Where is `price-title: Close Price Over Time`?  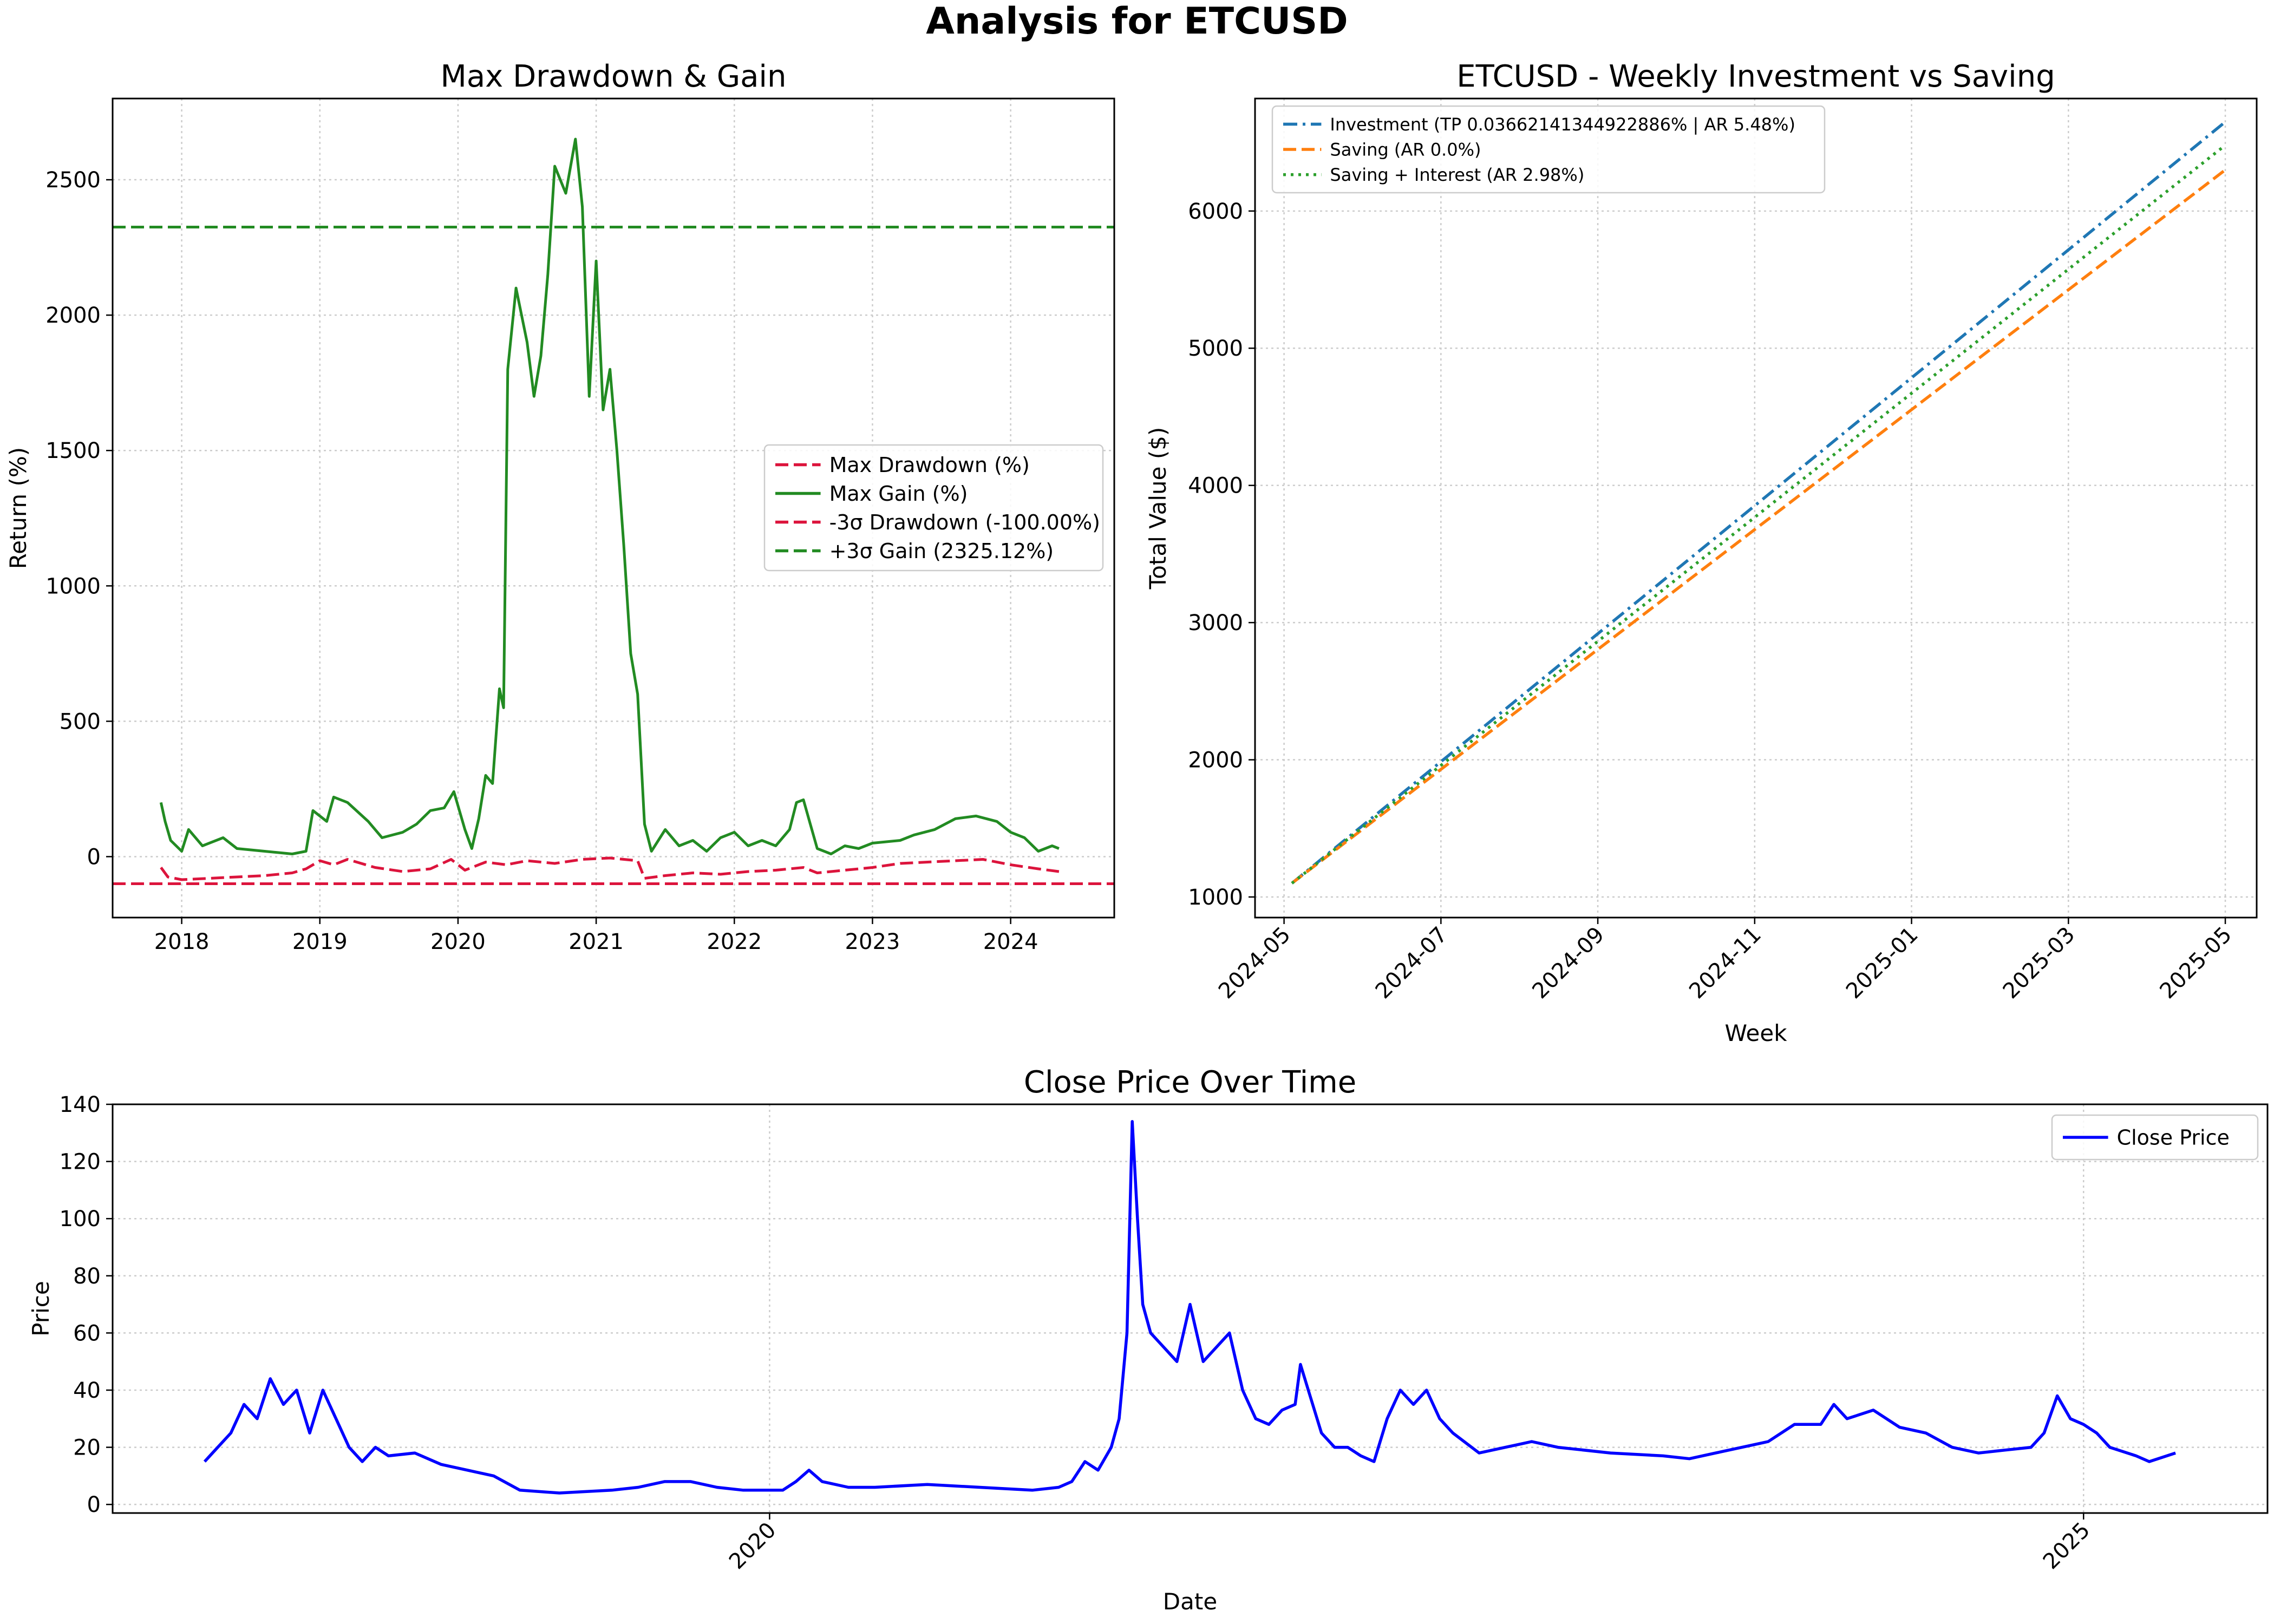
price-title: Close Price Over Time is located at coordinates (1190, 1082).